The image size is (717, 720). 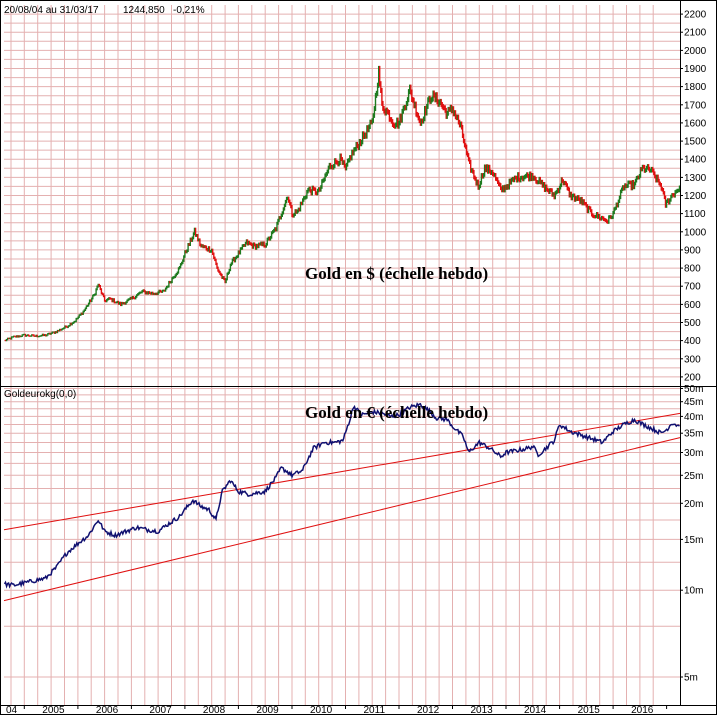 I want to click on lower-tick-label: 35m, so click(x=693, y=434).